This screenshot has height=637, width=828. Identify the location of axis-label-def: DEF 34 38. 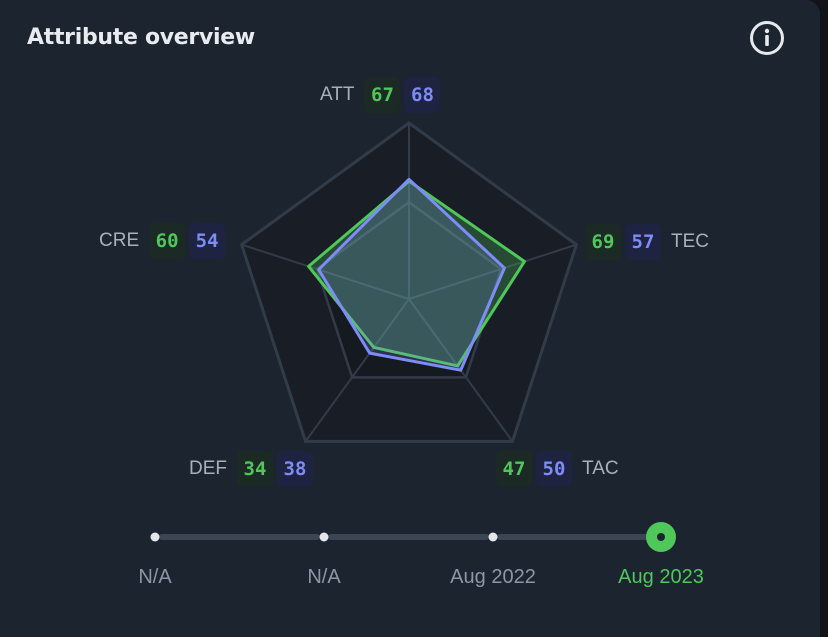
(251, 469).